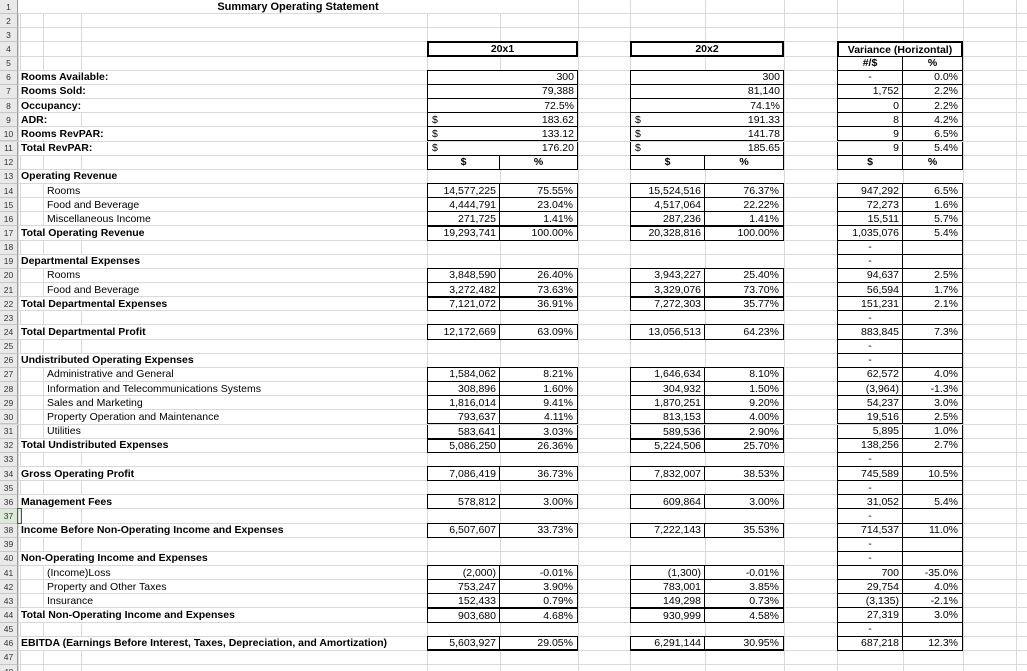  Describe the element at coordinates (96, 445) in the screenshot. I see `cell-label: Total Undistributed Expenses` at that location.